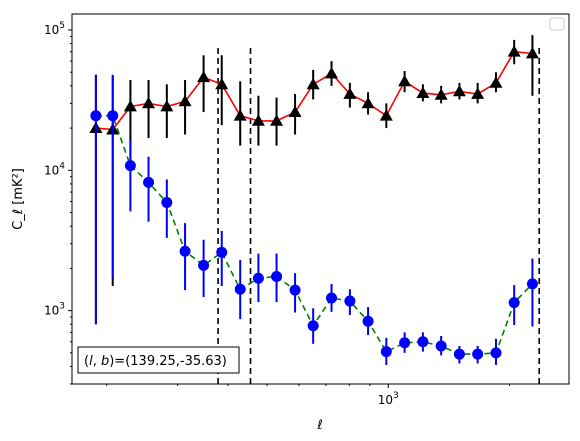  Describe the element at coordinates (557, 24) in the screenshot. I see `legend-box` at that location.